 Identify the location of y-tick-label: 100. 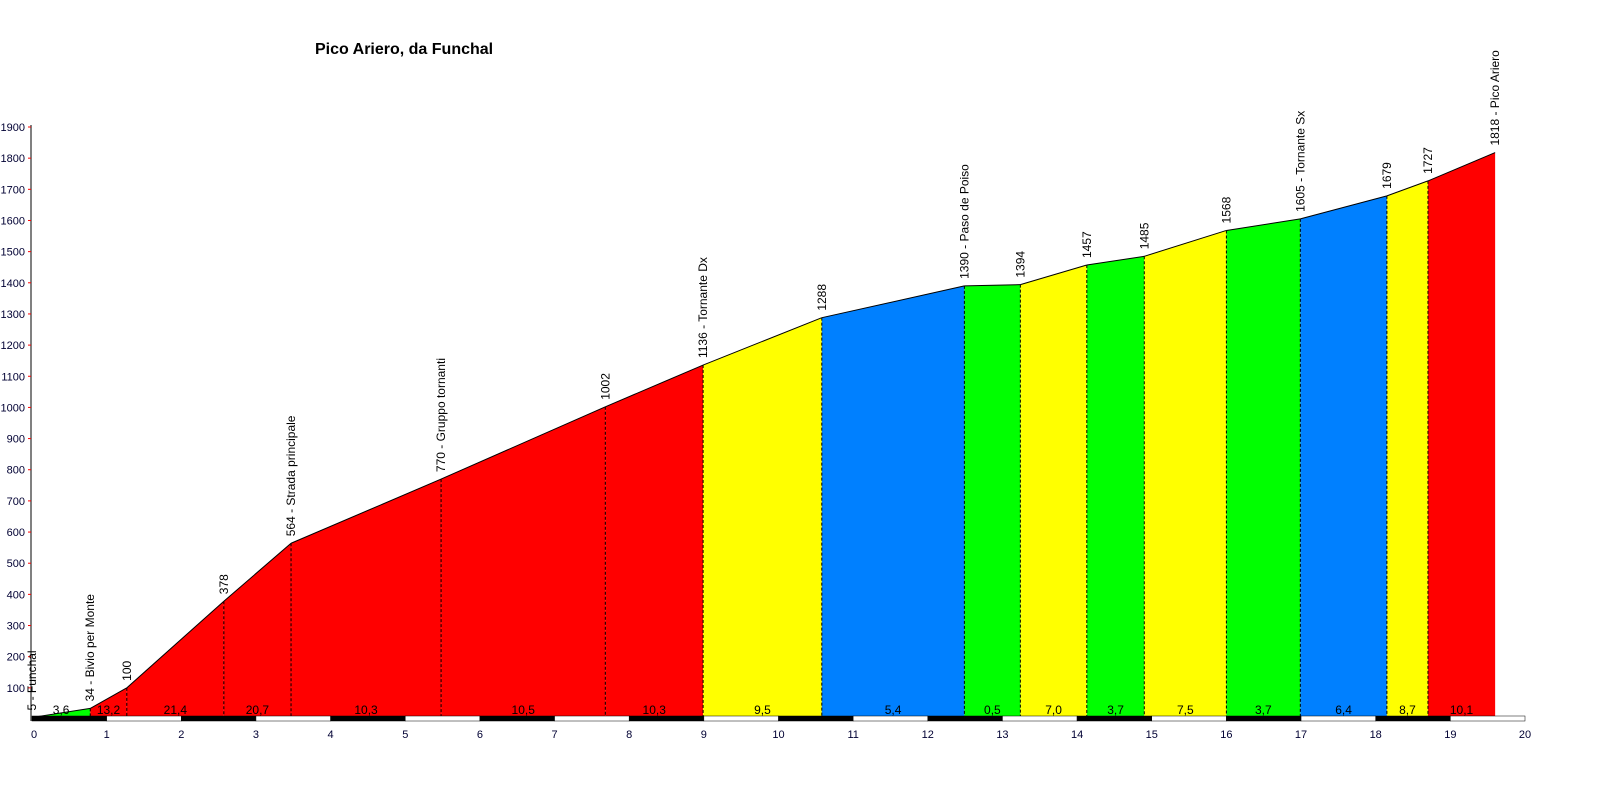
(16, 689).